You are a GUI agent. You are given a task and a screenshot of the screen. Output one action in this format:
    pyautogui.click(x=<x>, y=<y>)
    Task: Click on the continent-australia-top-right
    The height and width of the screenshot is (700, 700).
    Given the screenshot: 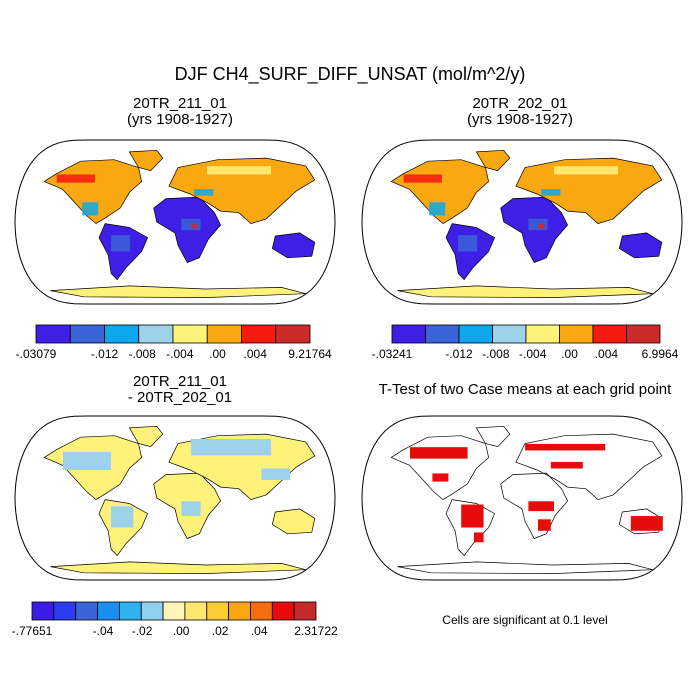 What is the action you would take?
    pyautogui.click(x=640, y=245)
    